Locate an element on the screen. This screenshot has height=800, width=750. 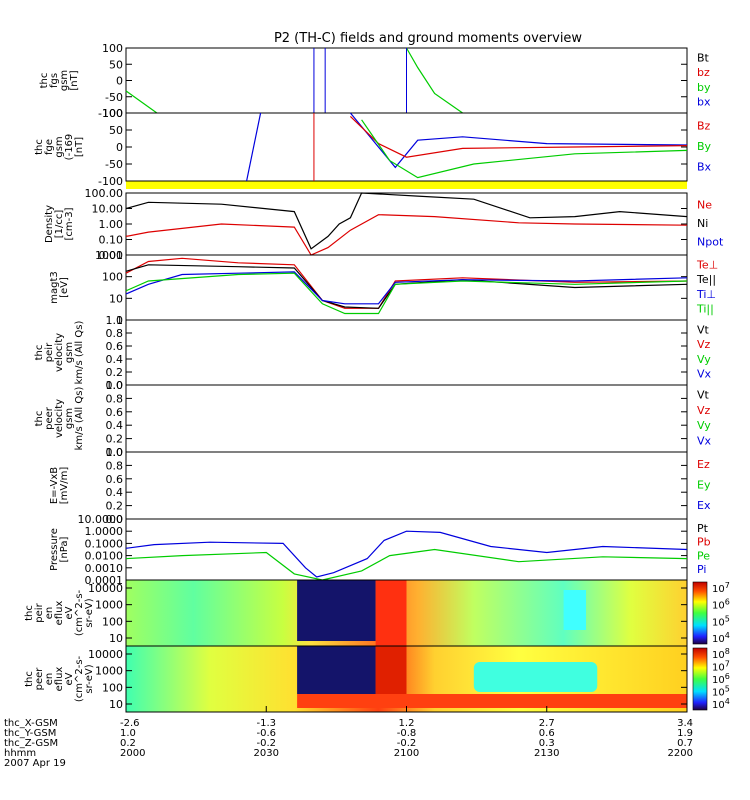
y-axis-label: gsm is located at coordinates (64, 80).